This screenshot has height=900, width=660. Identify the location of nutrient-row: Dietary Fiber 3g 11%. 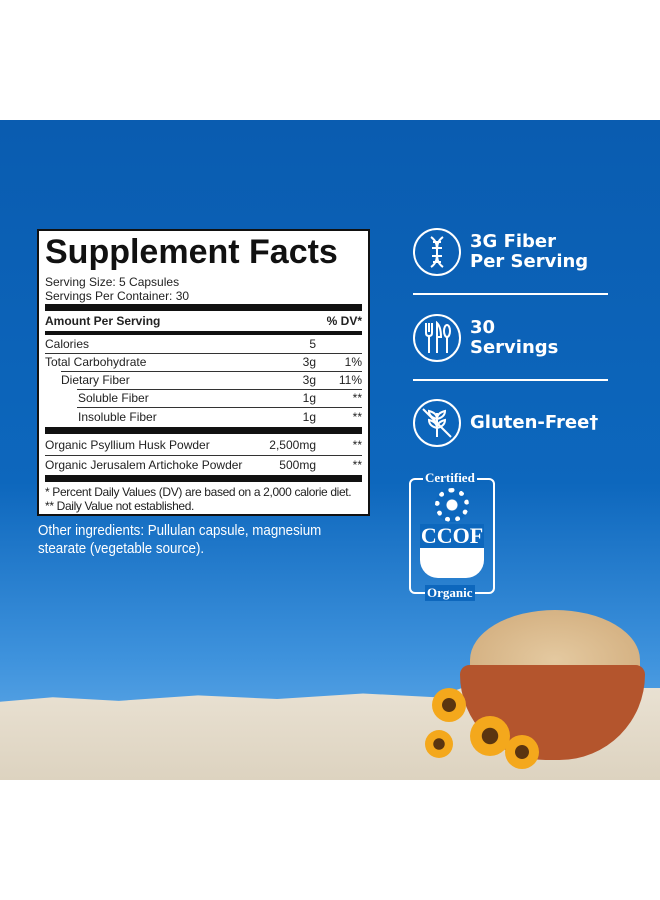
(203, 380).